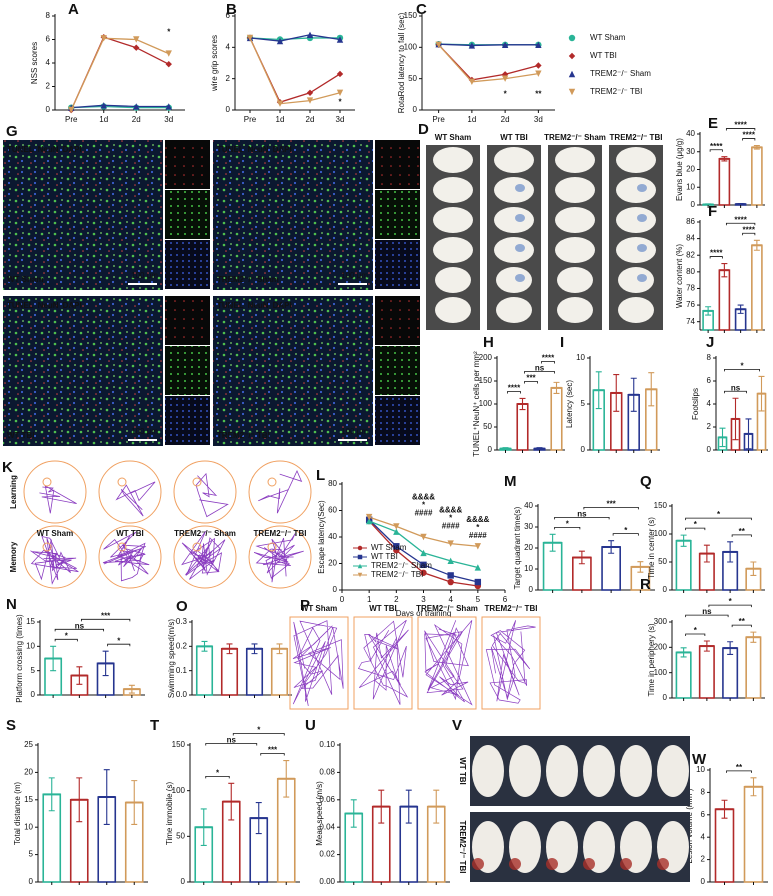  Describe the element at coordinates (562, 342) in the screenshot. I see `panel-letter: I` at that location.